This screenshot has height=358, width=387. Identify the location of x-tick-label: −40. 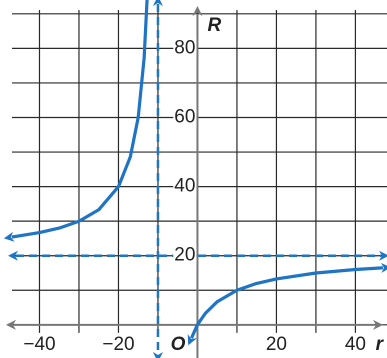
(39, 344).